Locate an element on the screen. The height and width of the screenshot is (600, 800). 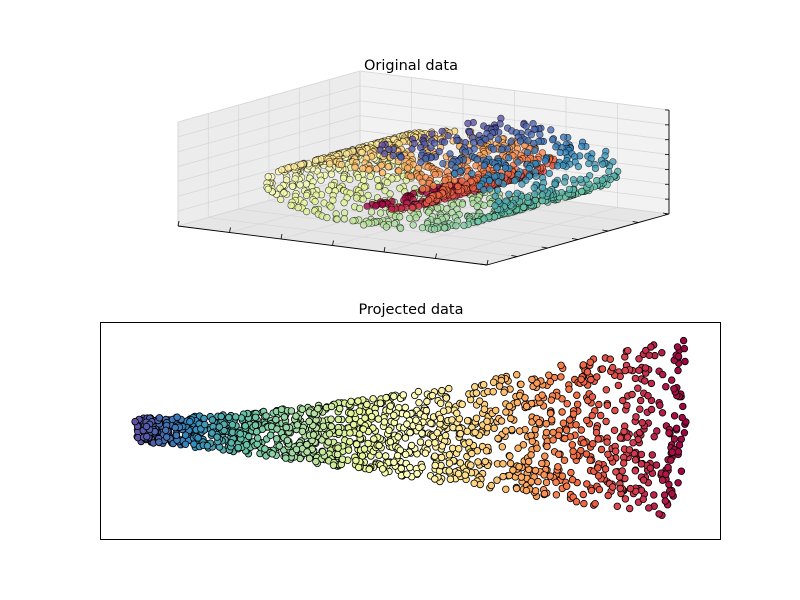
grid-line is located at coordinates (269, 96).